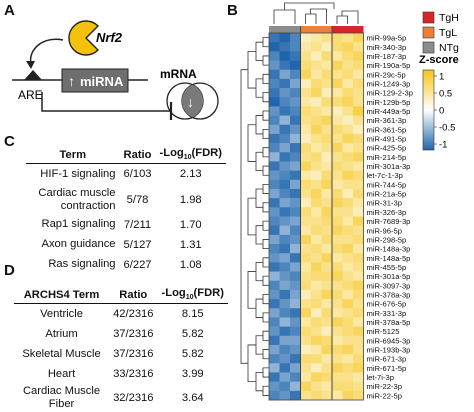 The image size is (474, 412). I want to click on row-label: let-7i-3p, so click(380, 377).